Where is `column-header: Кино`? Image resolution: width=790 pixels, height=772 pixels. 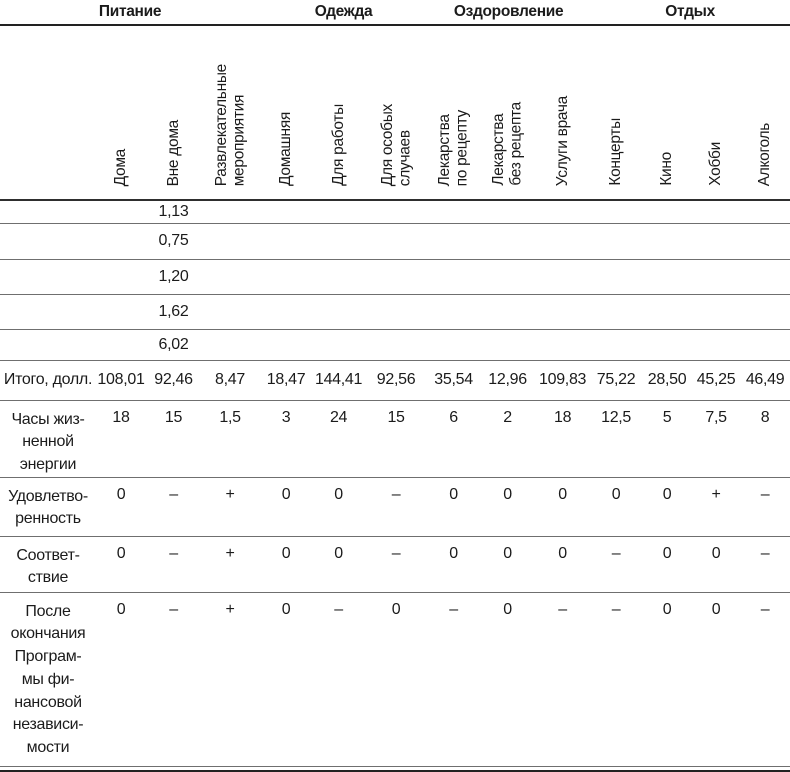
column-header: Кино is located at coordinates (667, 113).